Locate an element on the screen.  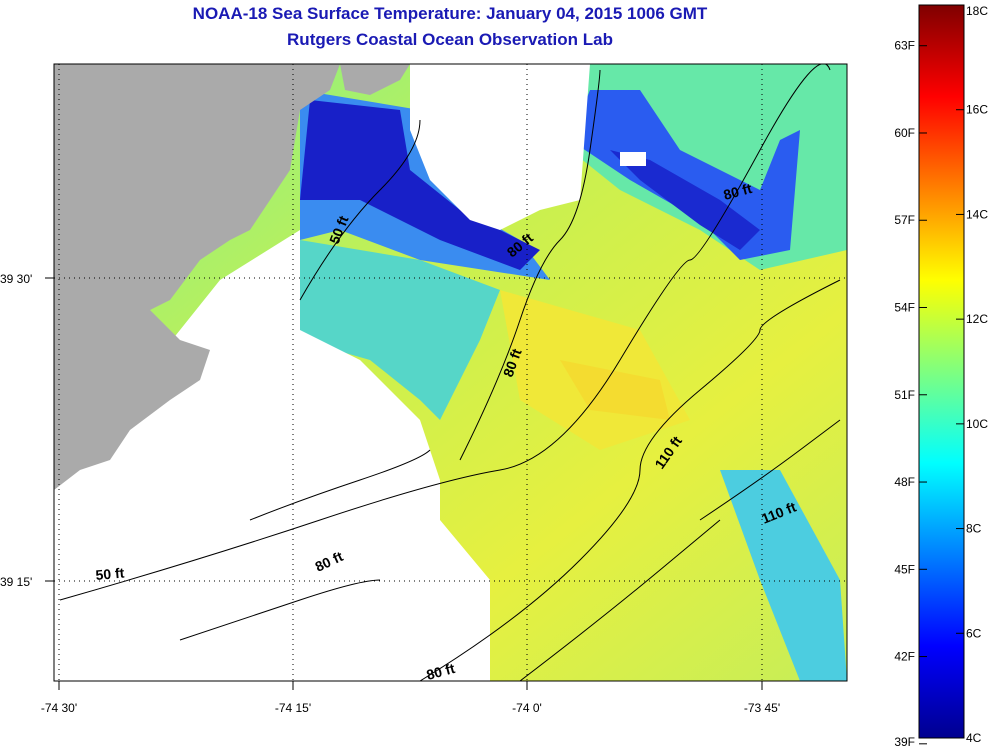
colorbar-celsius-label: 12C is located at coordinates (977, 319).